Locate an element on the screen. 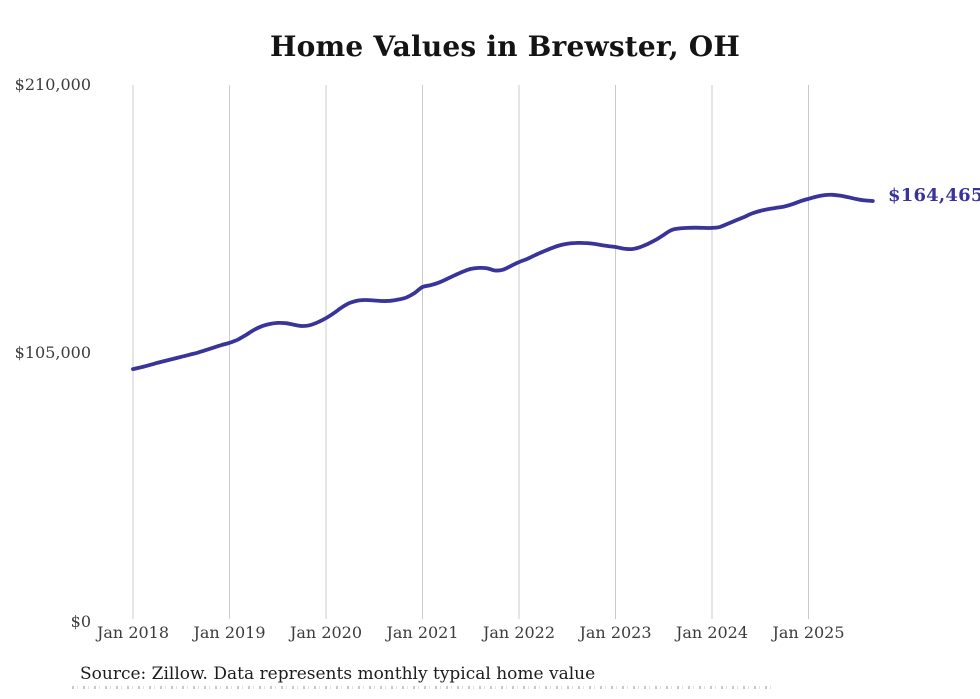 This screenshot has height=699, width=980. x-axis-tick-label-jan-2020: Jan 2020 is located at coordinates (326, 632).